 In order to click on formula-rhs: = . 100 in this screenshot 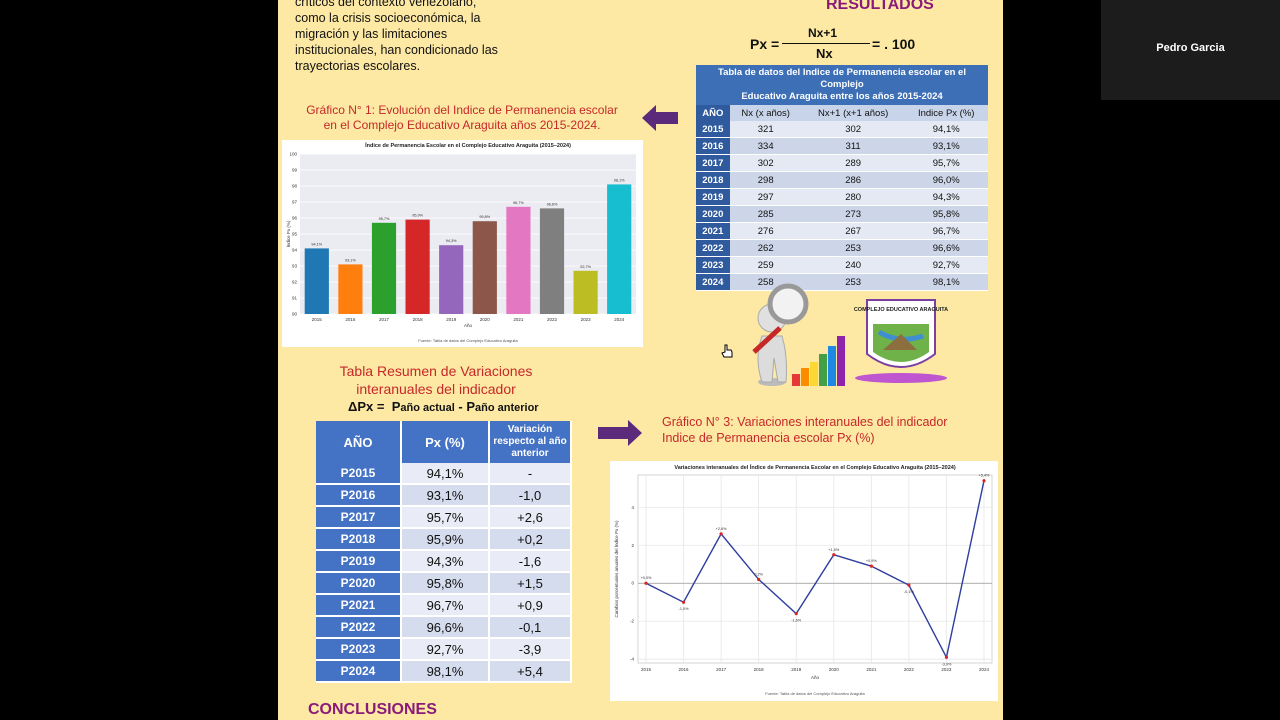, I will do `click(894, 44)`.